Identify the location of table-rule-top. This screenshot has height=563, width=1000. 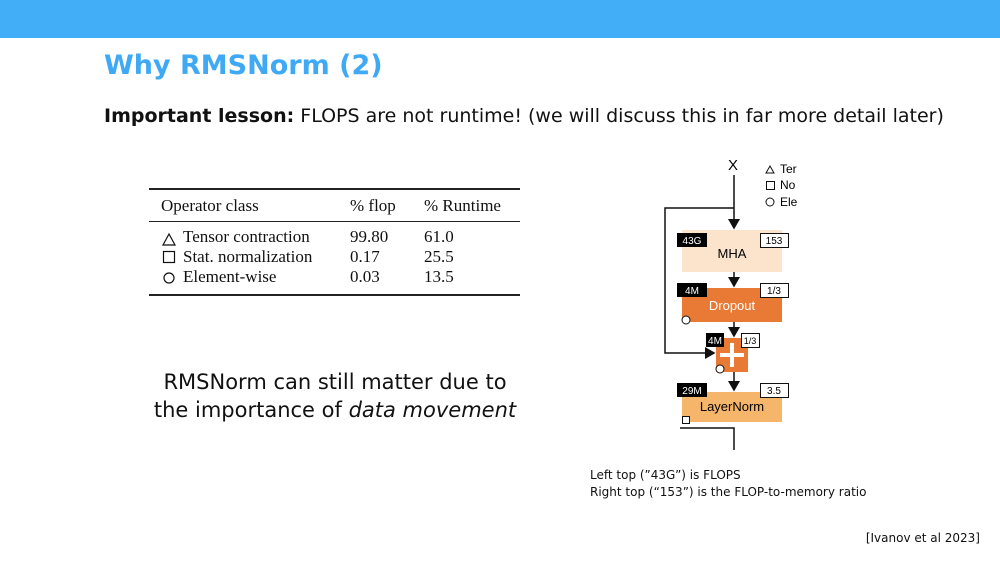
(334, 189).